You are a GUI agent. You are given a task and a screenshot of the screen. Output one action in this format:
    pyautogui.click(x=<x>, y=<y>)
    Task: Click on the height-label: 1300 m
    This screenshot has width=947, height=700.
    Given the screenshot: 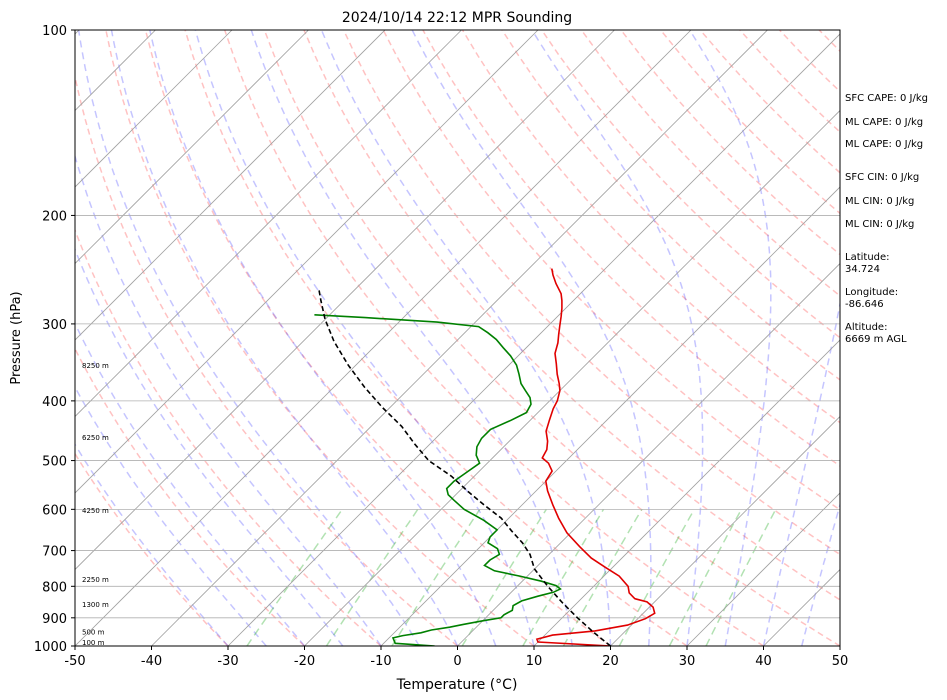 What is the action you would take?
    pyautogui.click(x=95, y=605)
    